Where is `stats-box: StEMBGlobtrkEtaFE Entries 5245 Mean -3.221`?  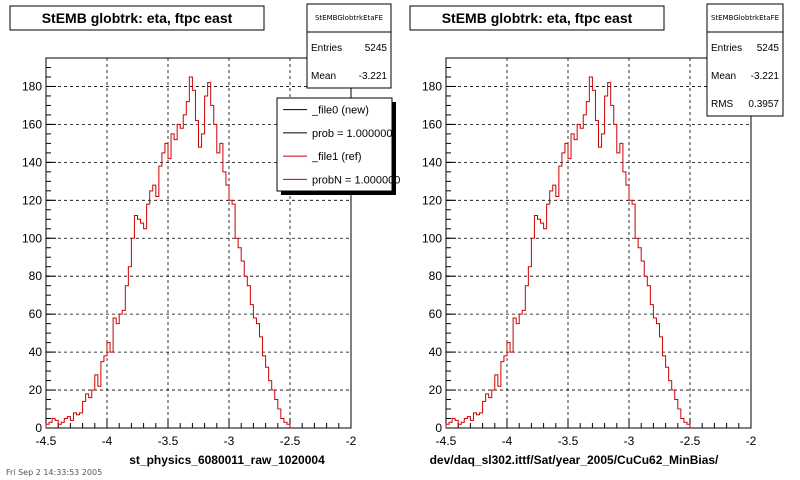 stats-box: StEMBGlobtrkEtaFE Entries 5245 Mean -3.221 is located at coordinates (349, 46).